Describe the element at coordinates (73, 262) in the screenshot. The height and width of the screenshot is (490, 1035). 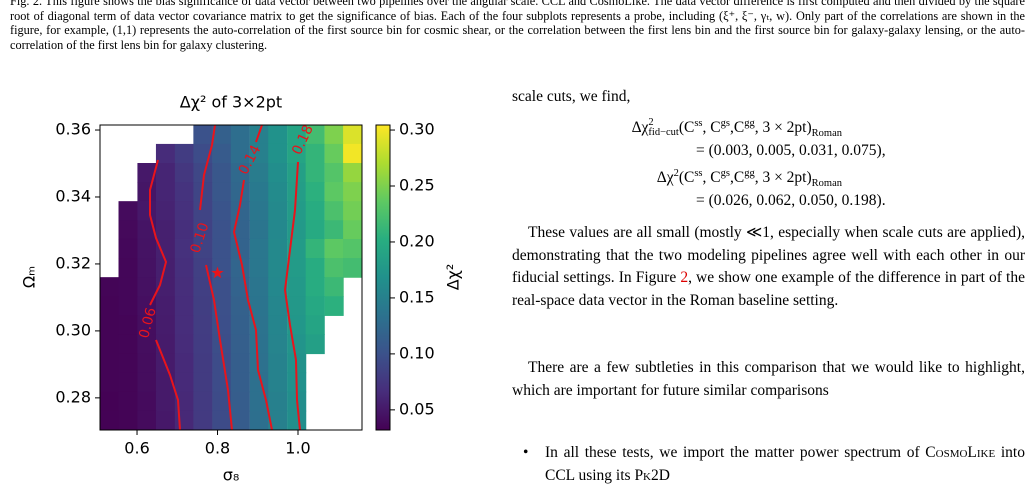
I see `y-tick-label: 0.32` at that location.